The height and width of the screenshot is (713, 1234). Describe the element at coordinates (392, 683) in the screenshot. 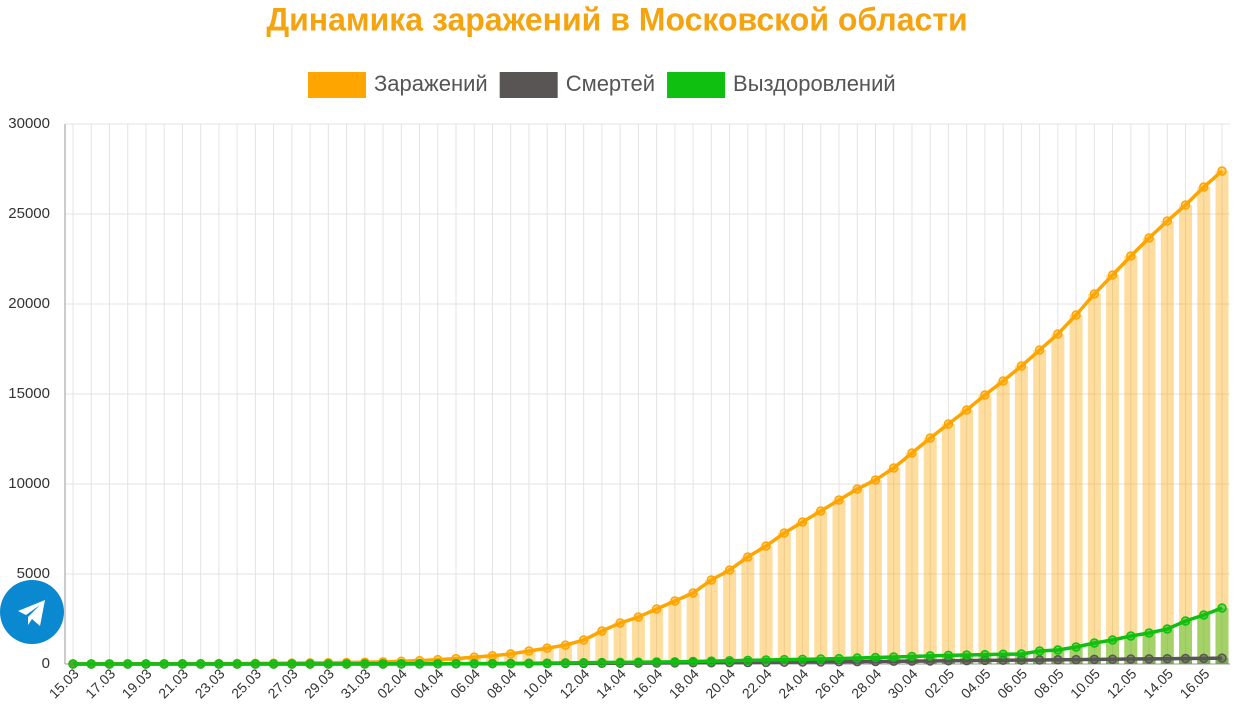

I see `x-tick-label: 02.04` at that location.